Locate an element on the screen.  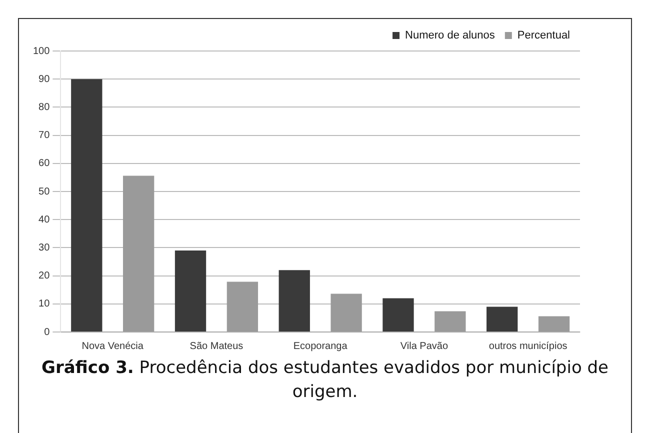
y-tick-label: 10 is located at coordinates (44, 304).